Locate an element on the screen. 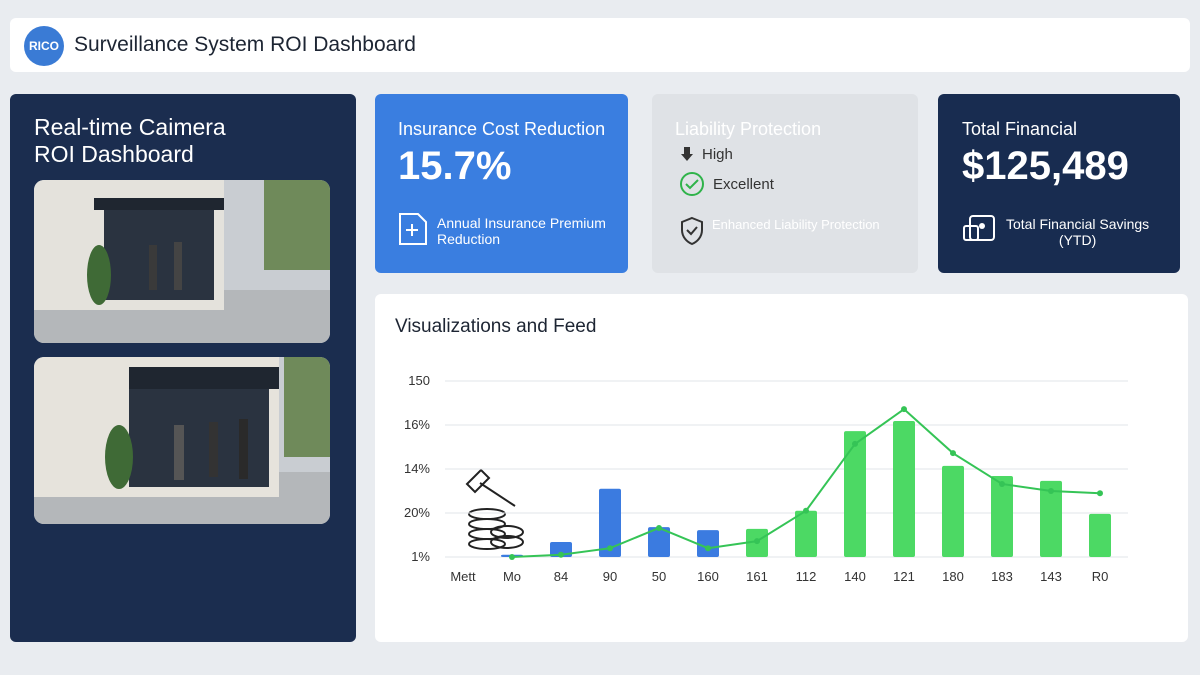 The width and height of the screenshot is (1200, 675). savings-icon is located at coordinates (979, 228).